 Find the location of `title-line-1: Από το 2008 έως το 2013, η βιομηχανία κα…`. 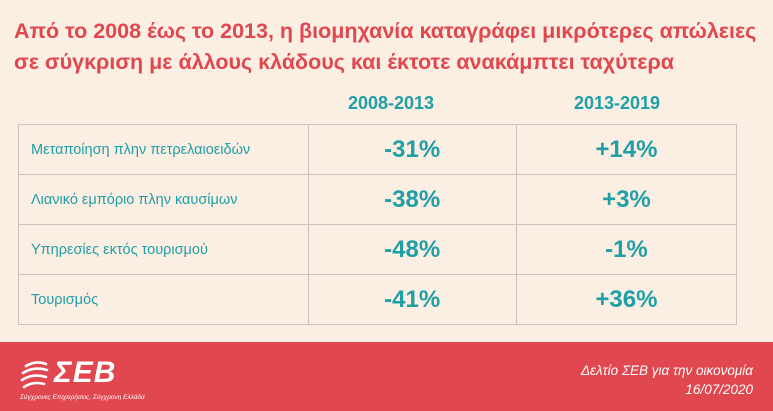

title-line-1: Από το 2008 έως το 2013, η βιομηχανία κα… is located at coordinates (385, 31).